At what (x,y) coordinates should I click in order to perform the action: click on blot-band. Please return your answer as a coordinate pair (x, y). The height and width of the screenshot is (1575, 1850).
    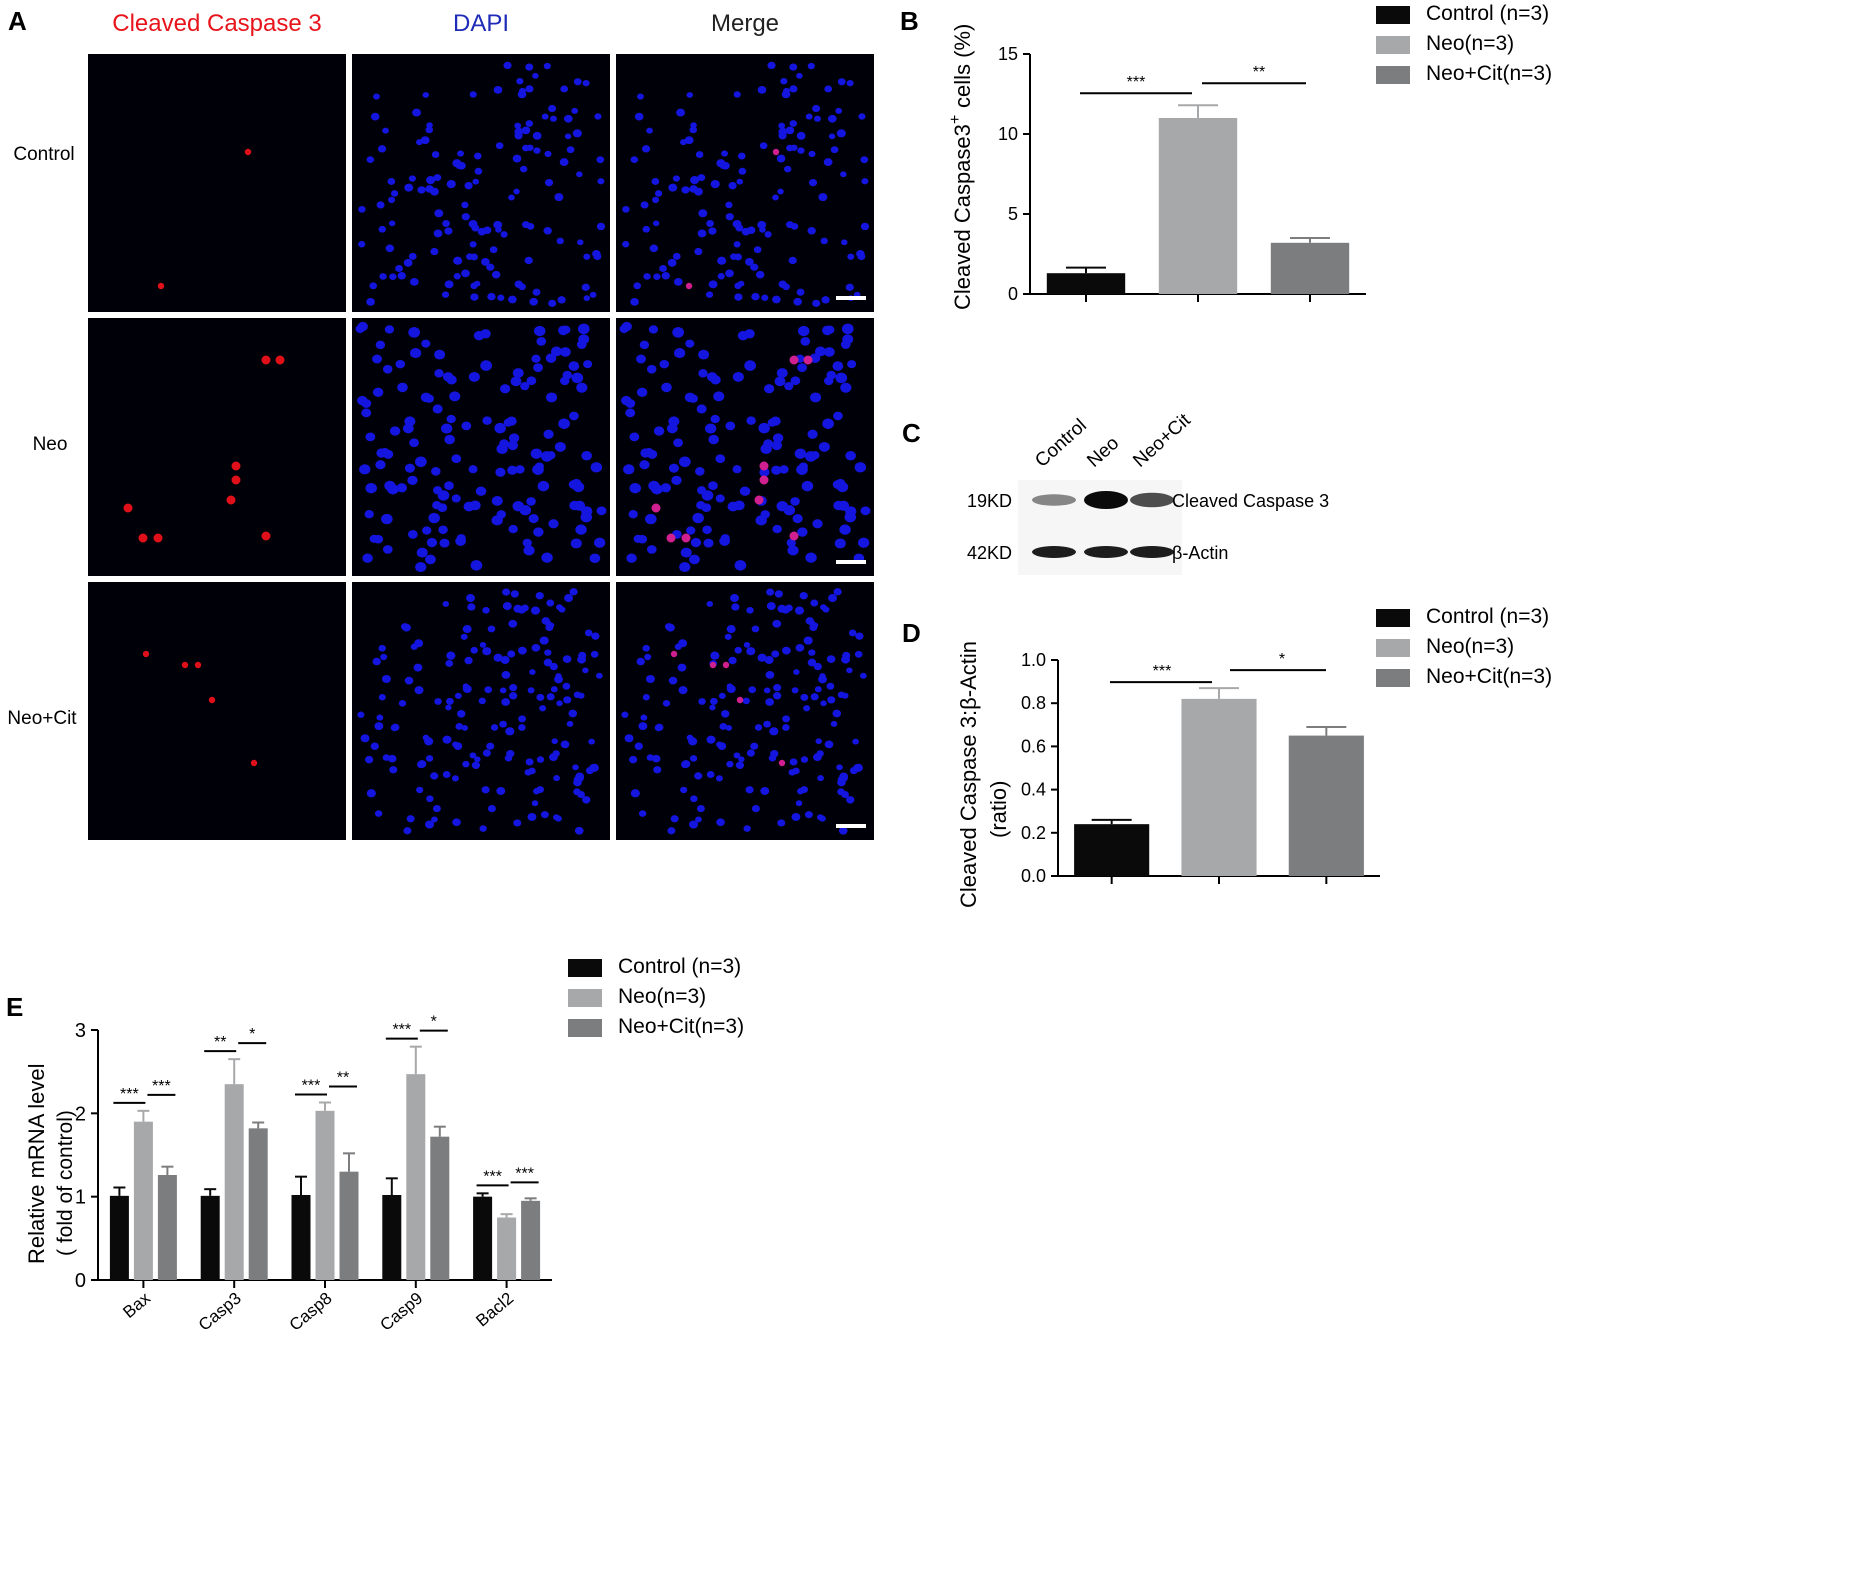
    Looking at the image, I should click on (1152, 500).